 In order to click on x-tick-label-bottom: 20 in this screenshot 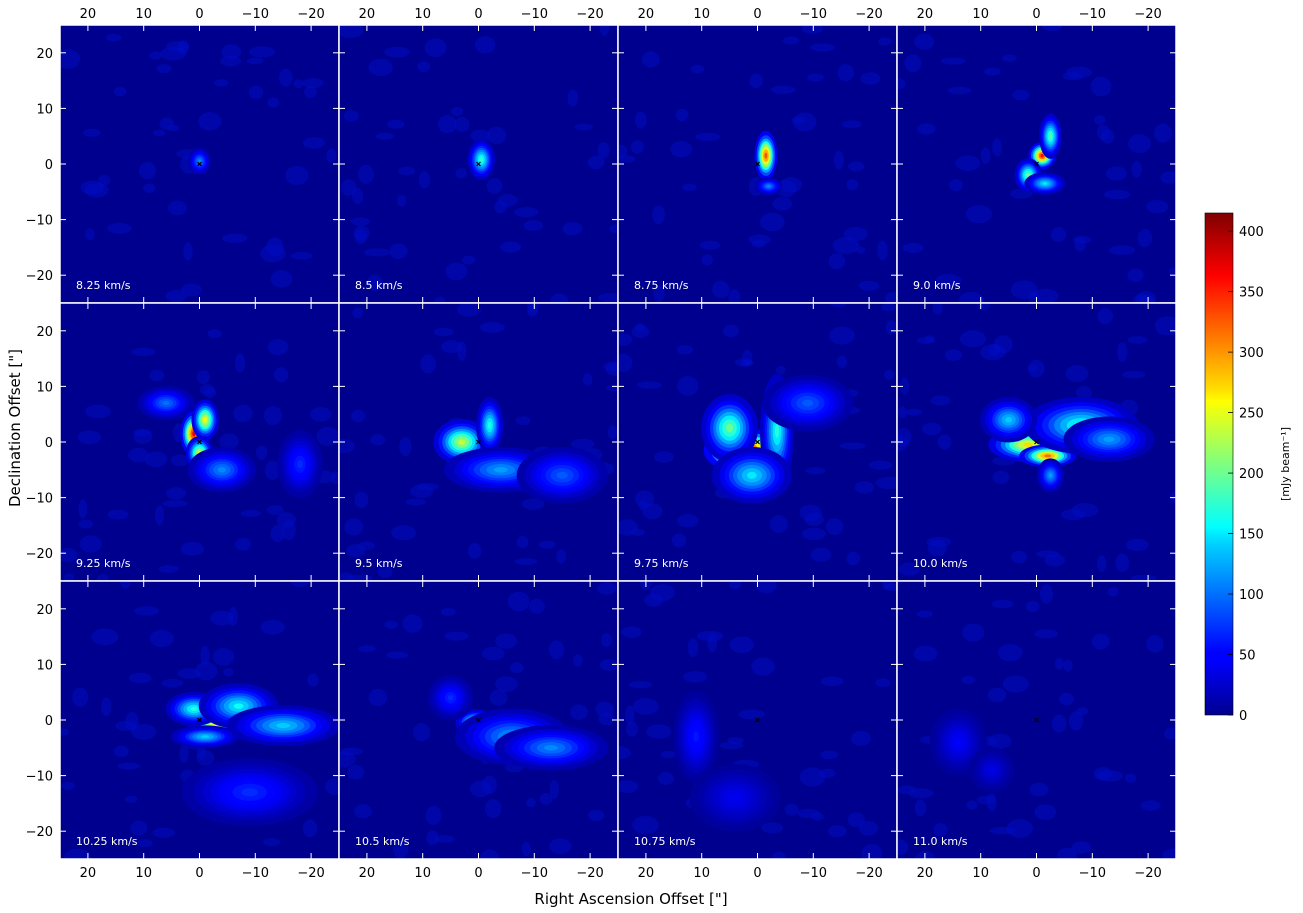, I will do `click(646, 873)`.